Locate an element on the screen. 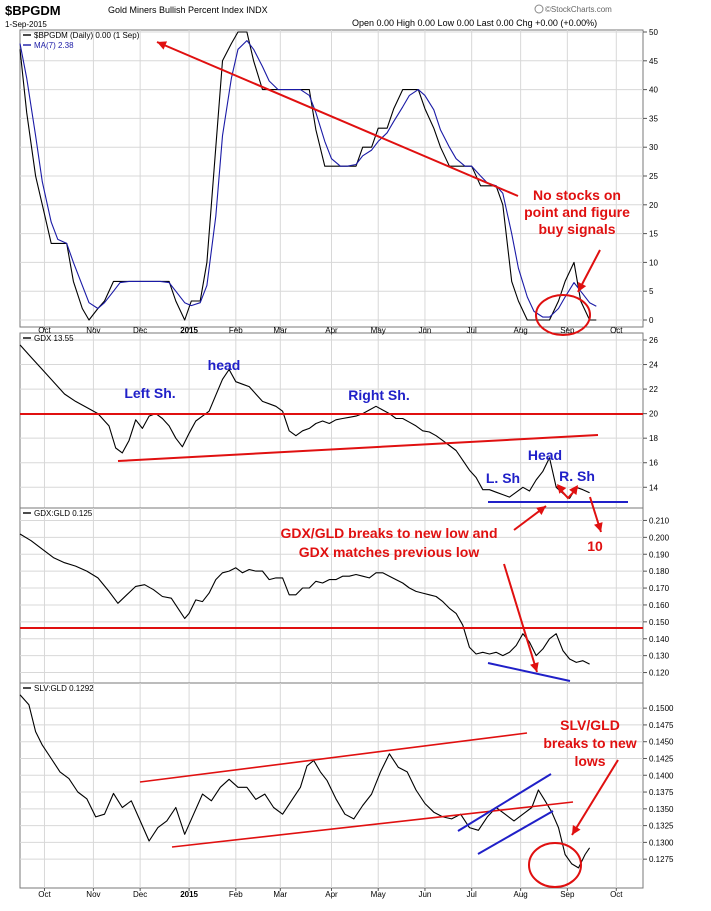  series-line-gdx-gld is located at coordinates (304, 599).